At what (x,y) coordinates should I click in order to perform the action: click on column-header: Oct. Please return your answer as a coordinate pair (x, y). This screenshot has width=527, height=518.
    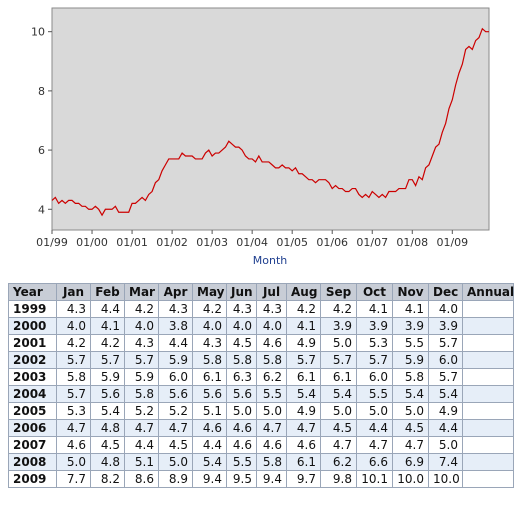
    Looking at the image, I should click on (374, 292).